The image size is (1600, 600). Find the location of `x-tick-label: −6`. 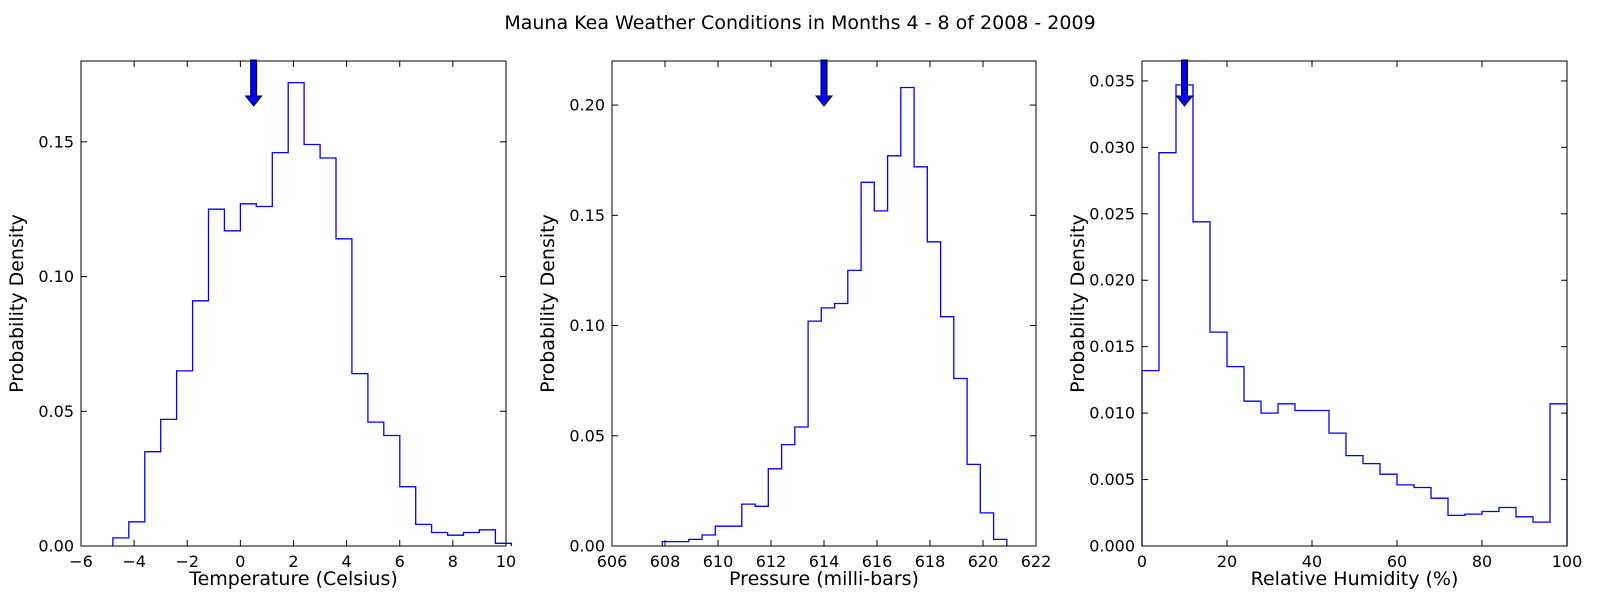

x-tick-label: −6 is located at coordinates (81, 561).